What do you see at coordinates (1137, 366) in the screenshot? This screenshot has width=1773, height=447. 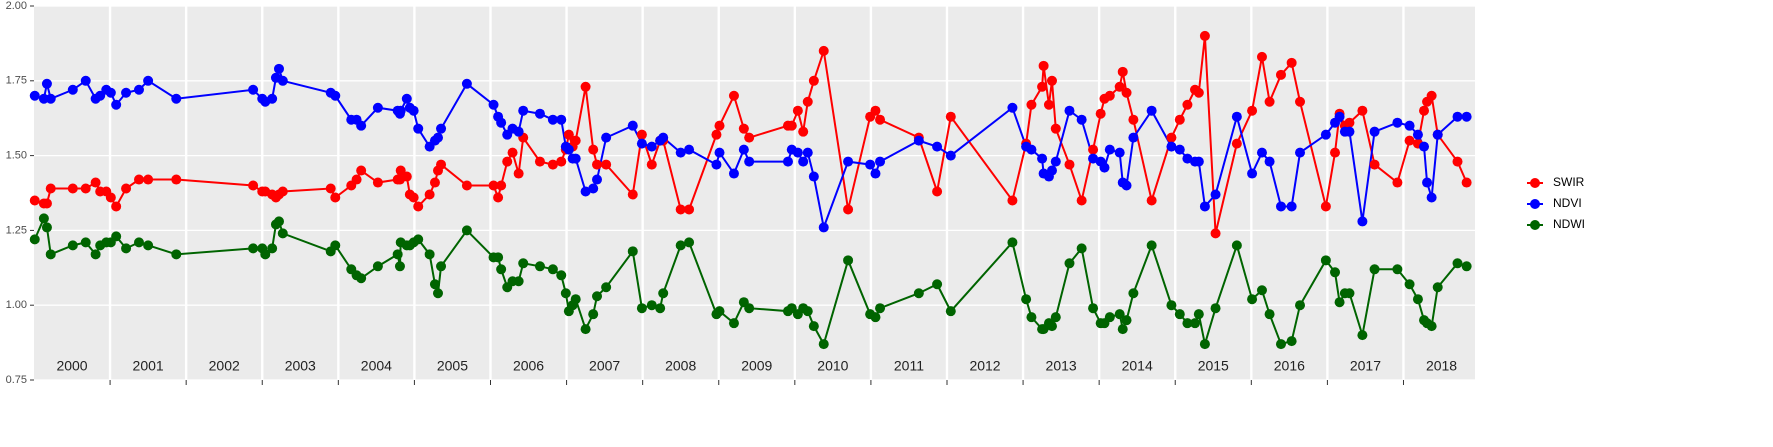 I see `year-label: 2014` at bounding box center [1137, 366].